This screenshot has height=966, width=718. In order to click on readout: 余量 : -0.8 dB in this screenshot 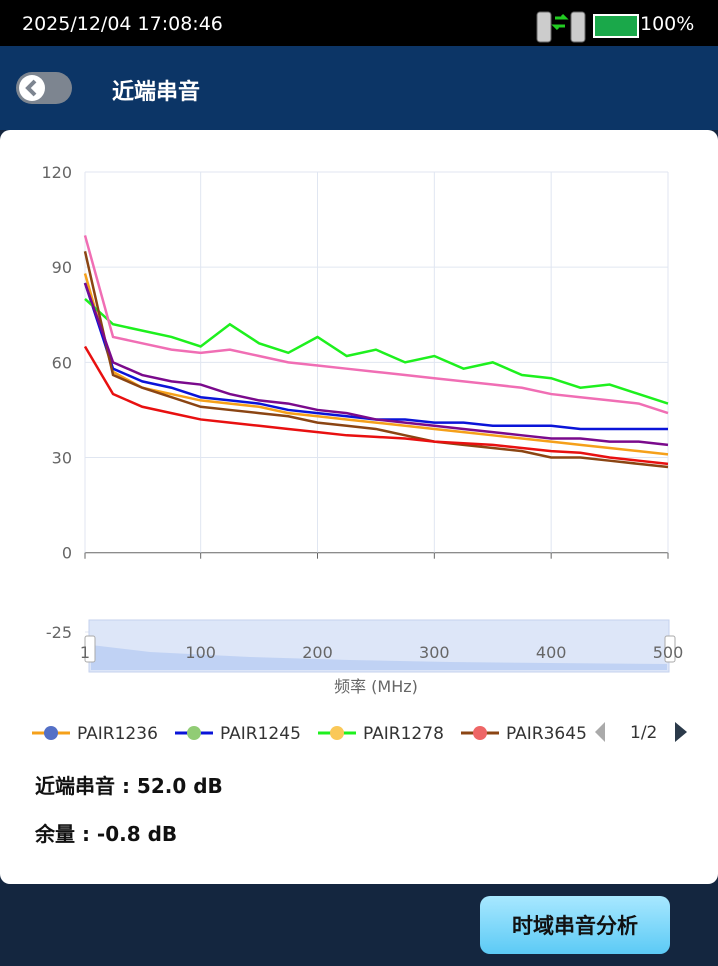, I will do `click(106, 834)`.